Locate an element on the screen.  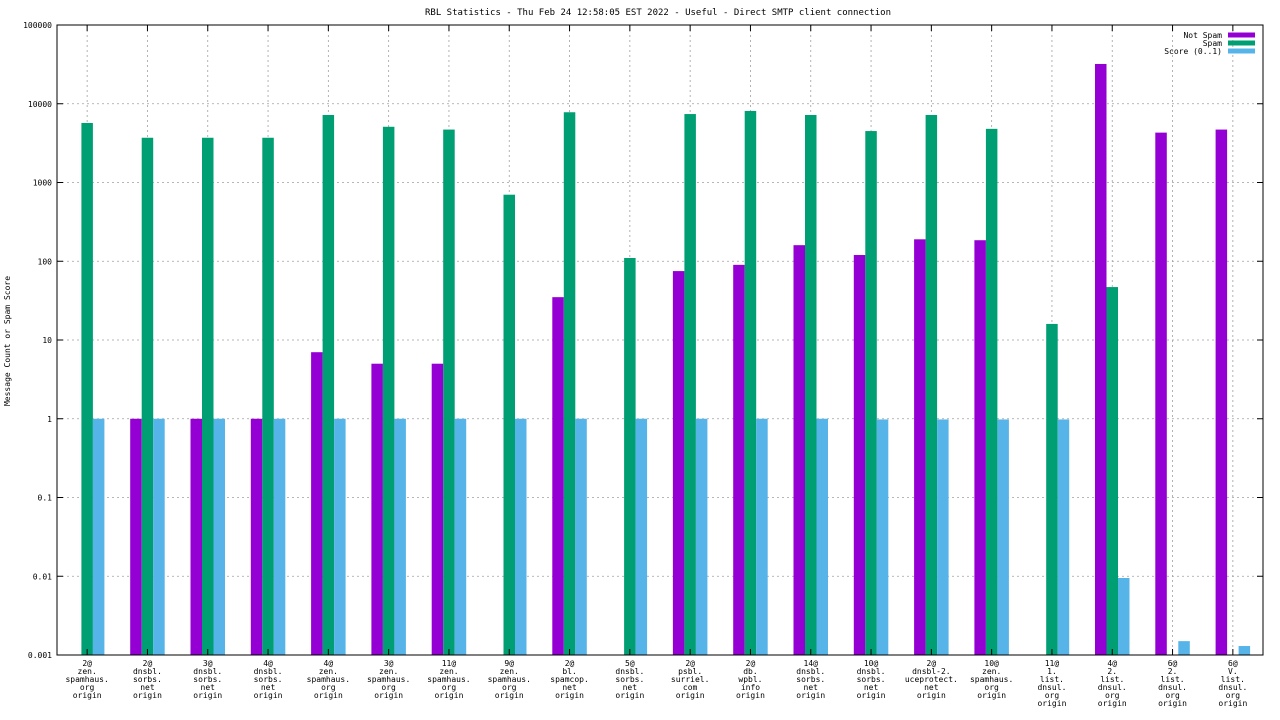
x-tick-label: 10@ dnsbl. sorbs. net origin is located at coordinates (871, 679).